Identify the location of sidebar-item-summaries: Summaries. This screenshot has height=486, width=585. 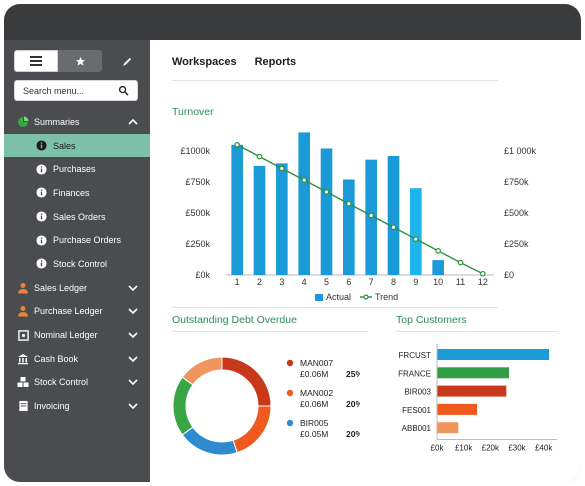
(77, 122).